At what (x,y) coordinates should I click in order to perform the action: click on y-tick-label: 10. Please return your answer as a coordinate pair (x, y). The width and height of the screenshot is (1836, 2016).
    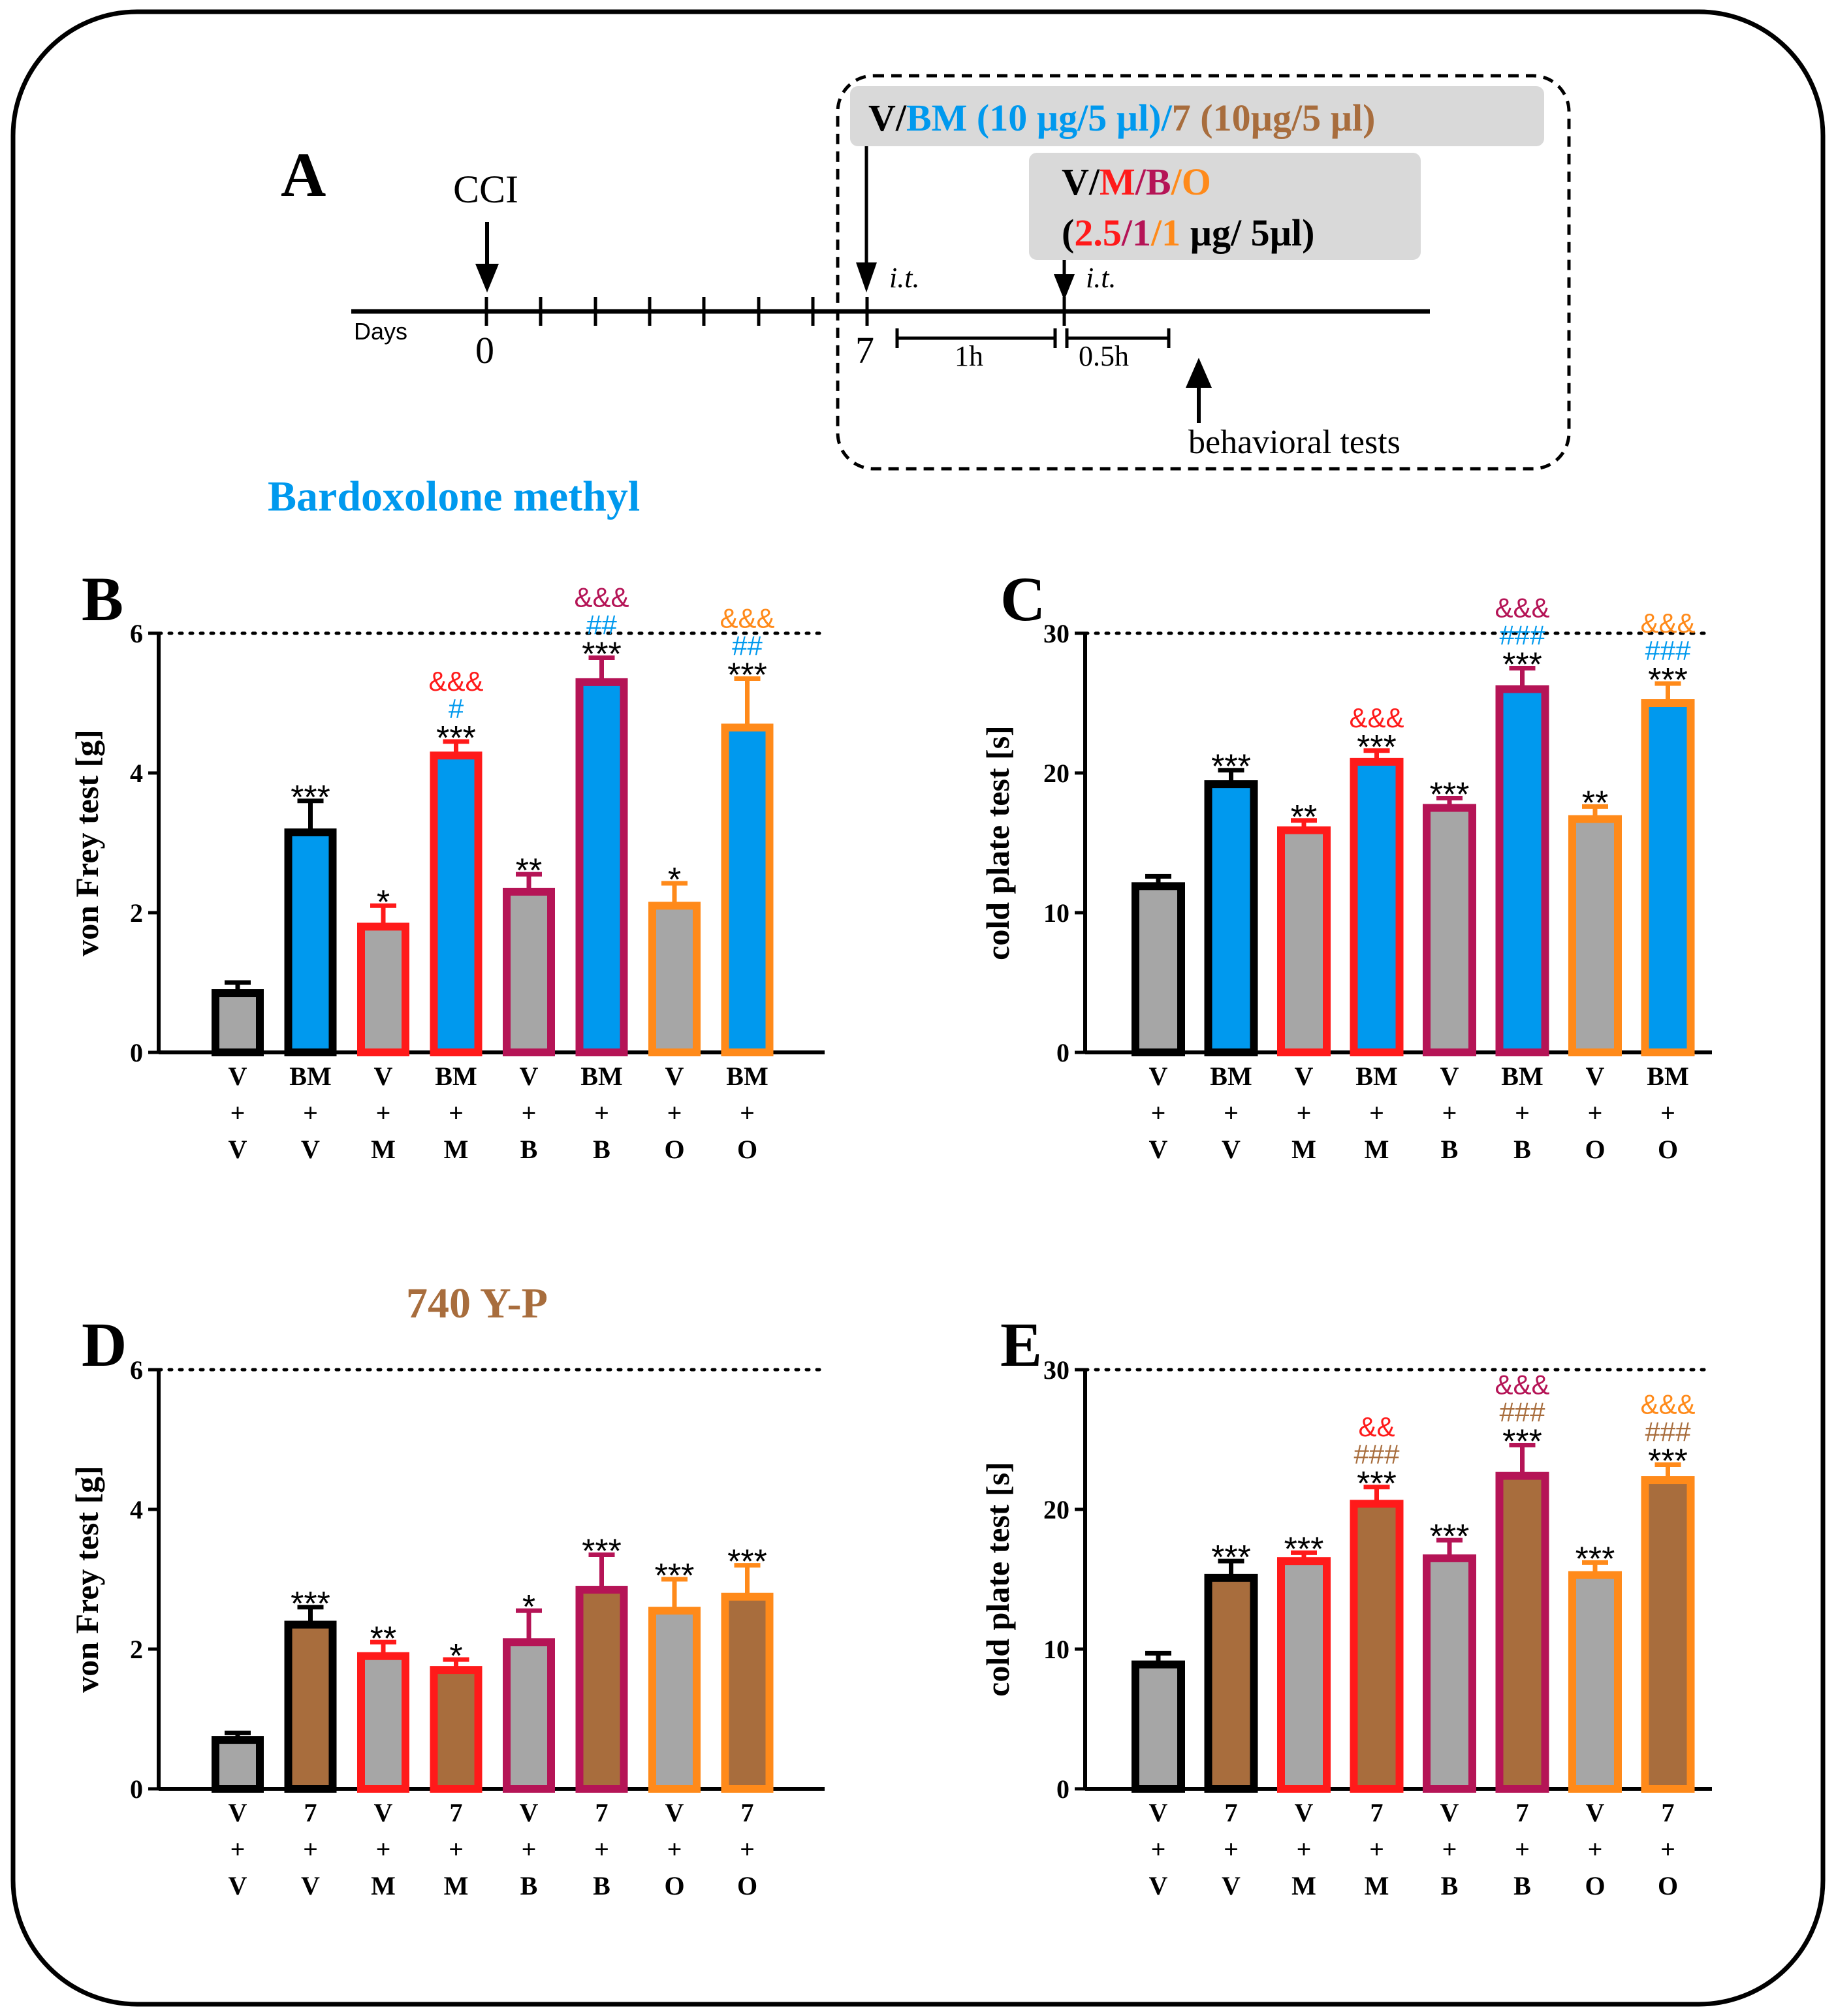
    Looking at the image, I should click on (1056, 913).